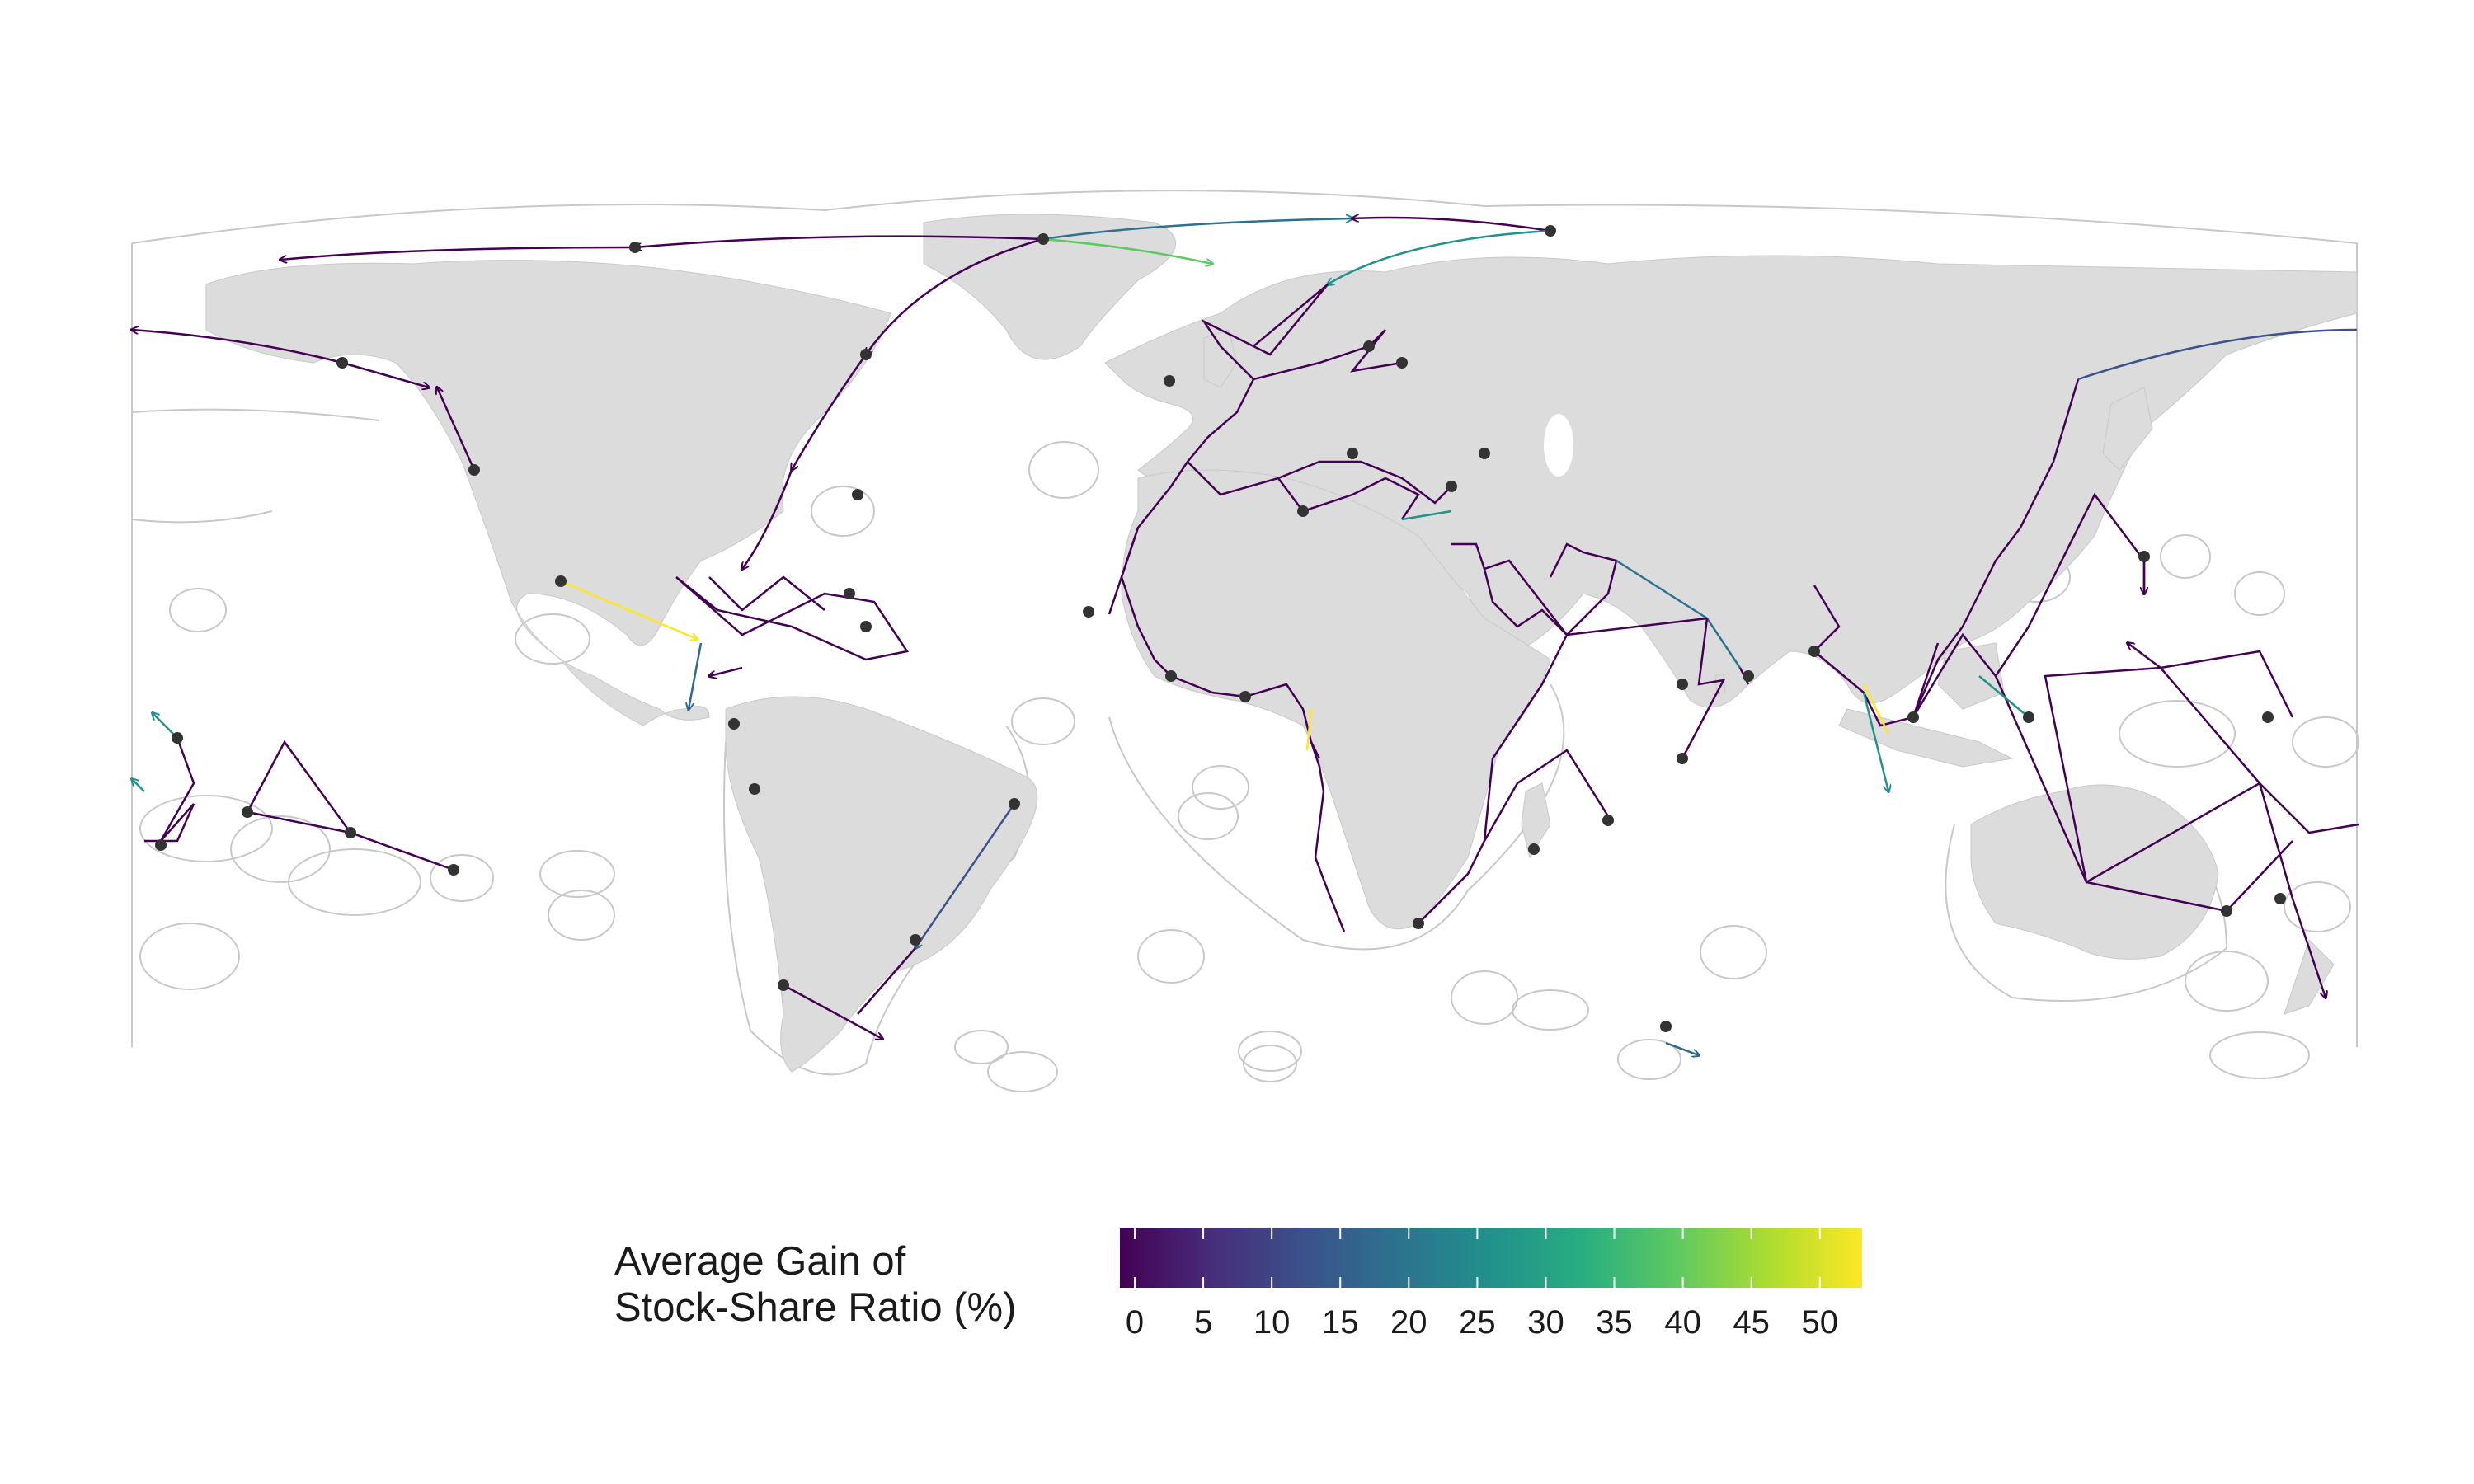 Image resolution: width=2474 pixels, height=1484 pixels. What do you see at coordinates (1340, 1322) in the screenshot?
I see `colorbar-tick-label: 15` at bounding box center [1340, 1322].